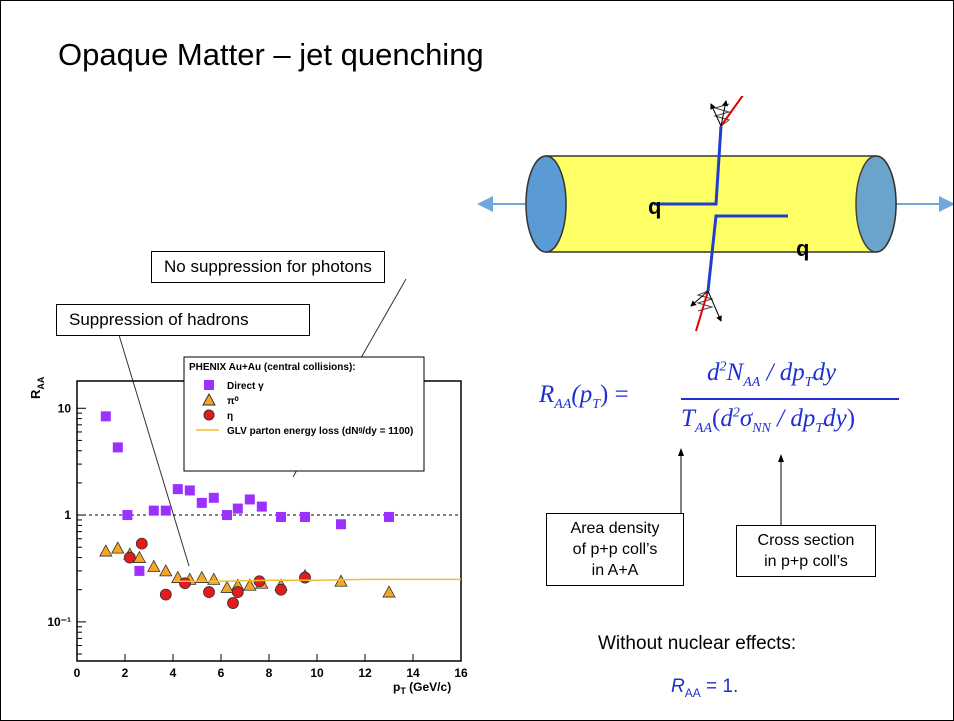 The height and width of the screenshot is (721, 954). Describe the element at coordinates (403, 691) in the screenshot. I see `x-axis-label-part: T` at that location.